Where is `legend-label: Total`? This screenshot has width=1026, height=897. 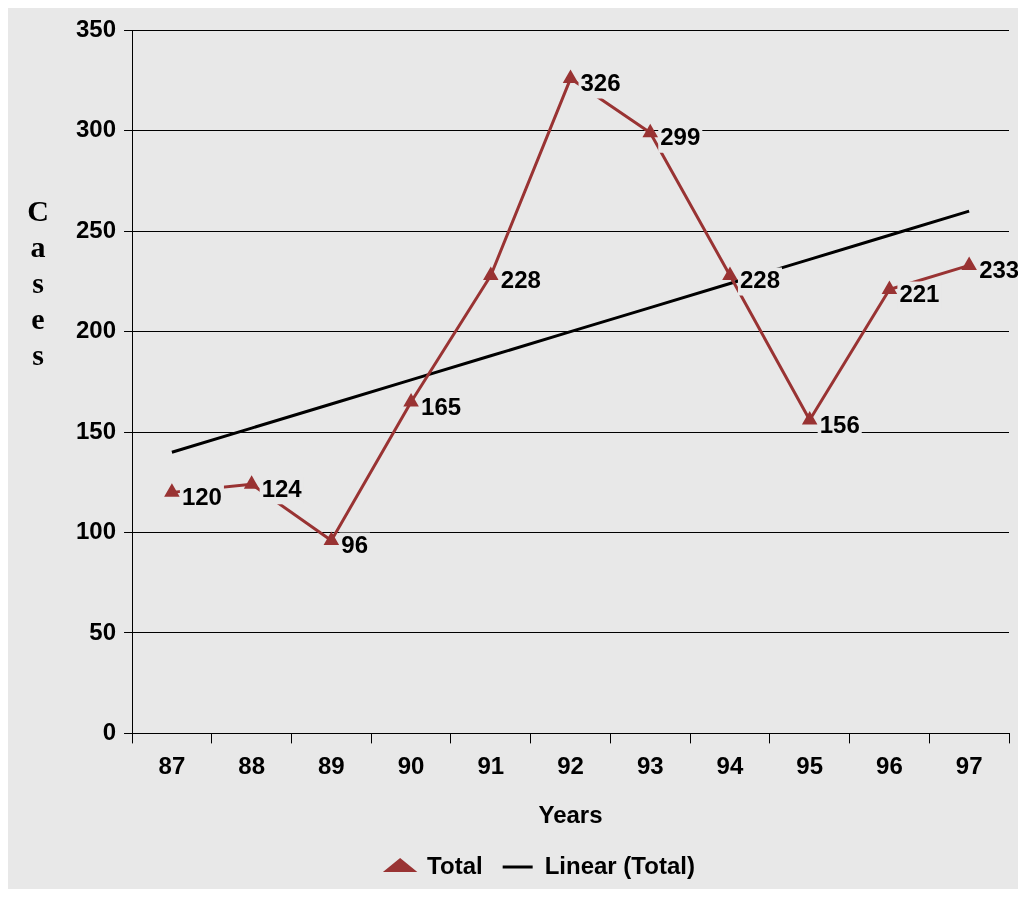 legend-label: Total is located at coordinates (455, 865).